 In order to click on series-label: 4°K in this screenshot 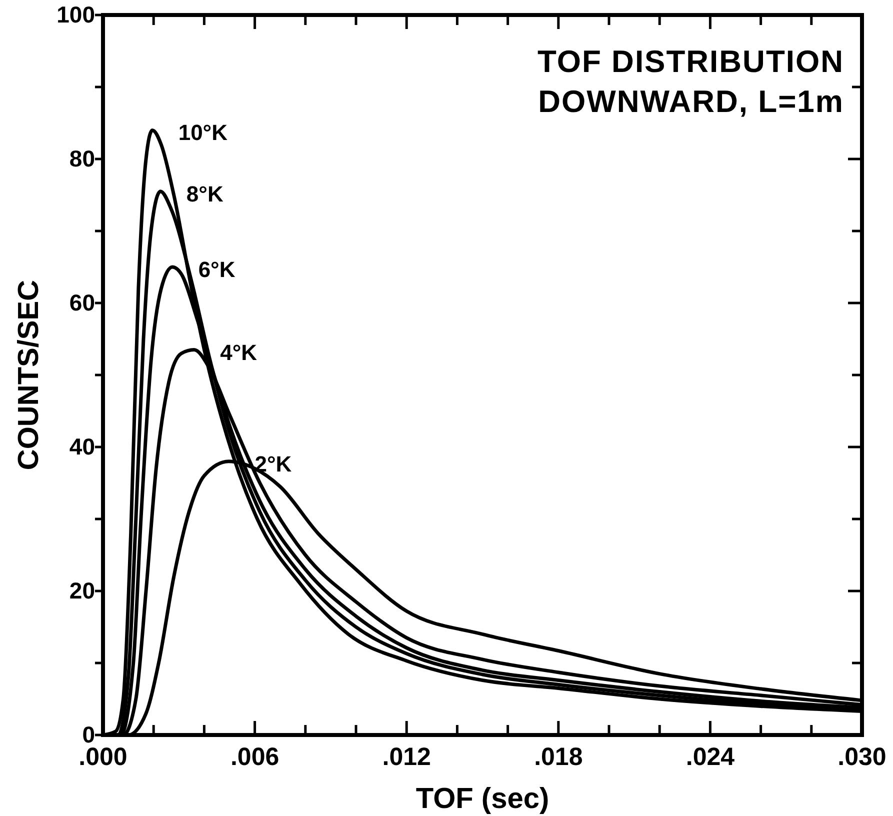, I will do `click(239, 352)`.